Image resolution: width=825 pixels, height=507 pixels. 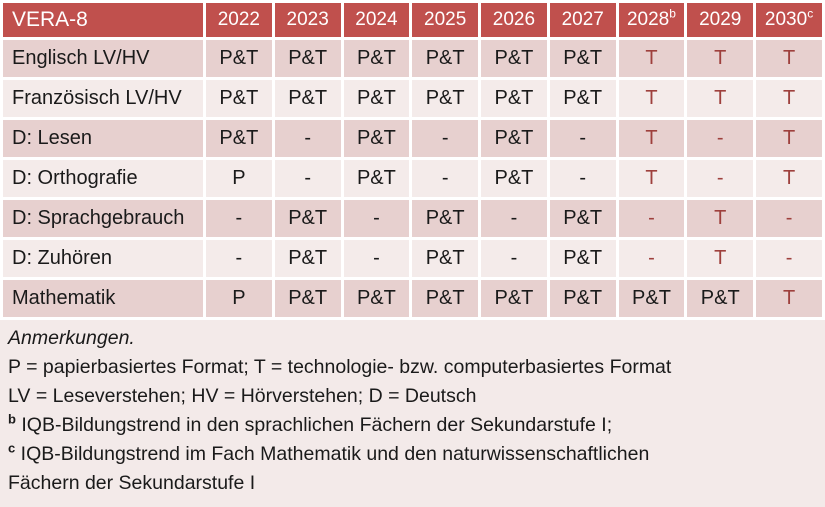 I want to click on year-header-2023: 2023, so click(x=307, y=20).